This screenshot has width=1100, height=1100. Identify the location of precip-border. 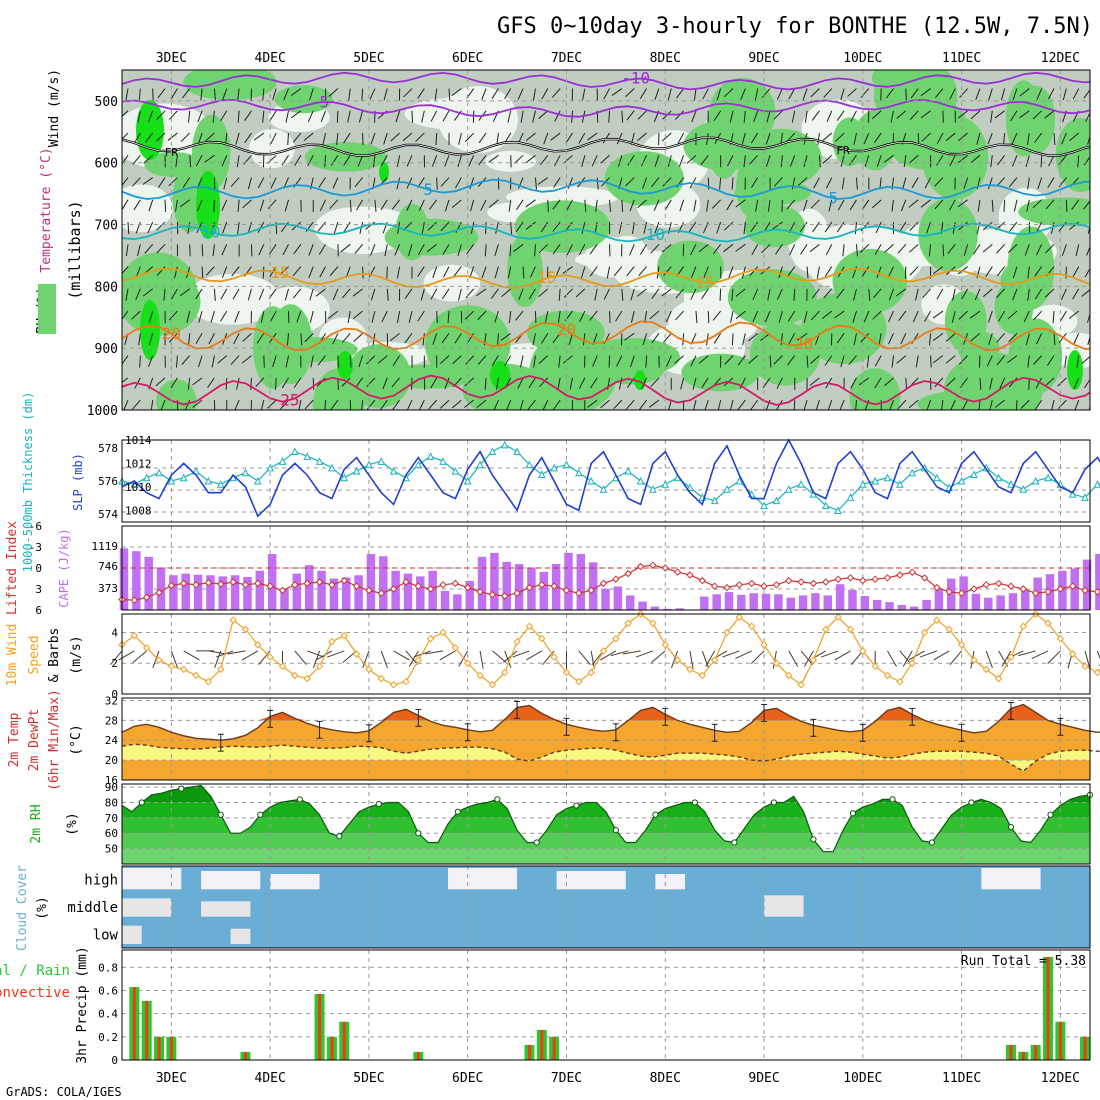
(606, 1005).